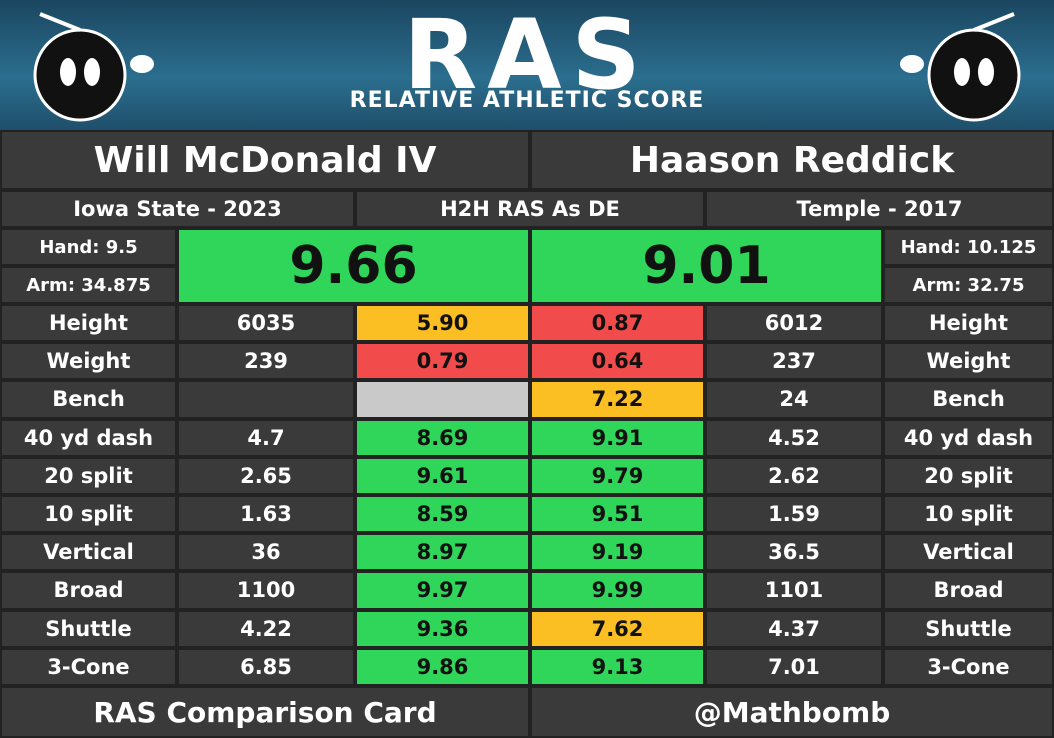 The width and height of the screenshot is (1054, 738). Describe the element at coordinates (266, 323) in the screenshot. I see `metric-value: 6035` at that location.